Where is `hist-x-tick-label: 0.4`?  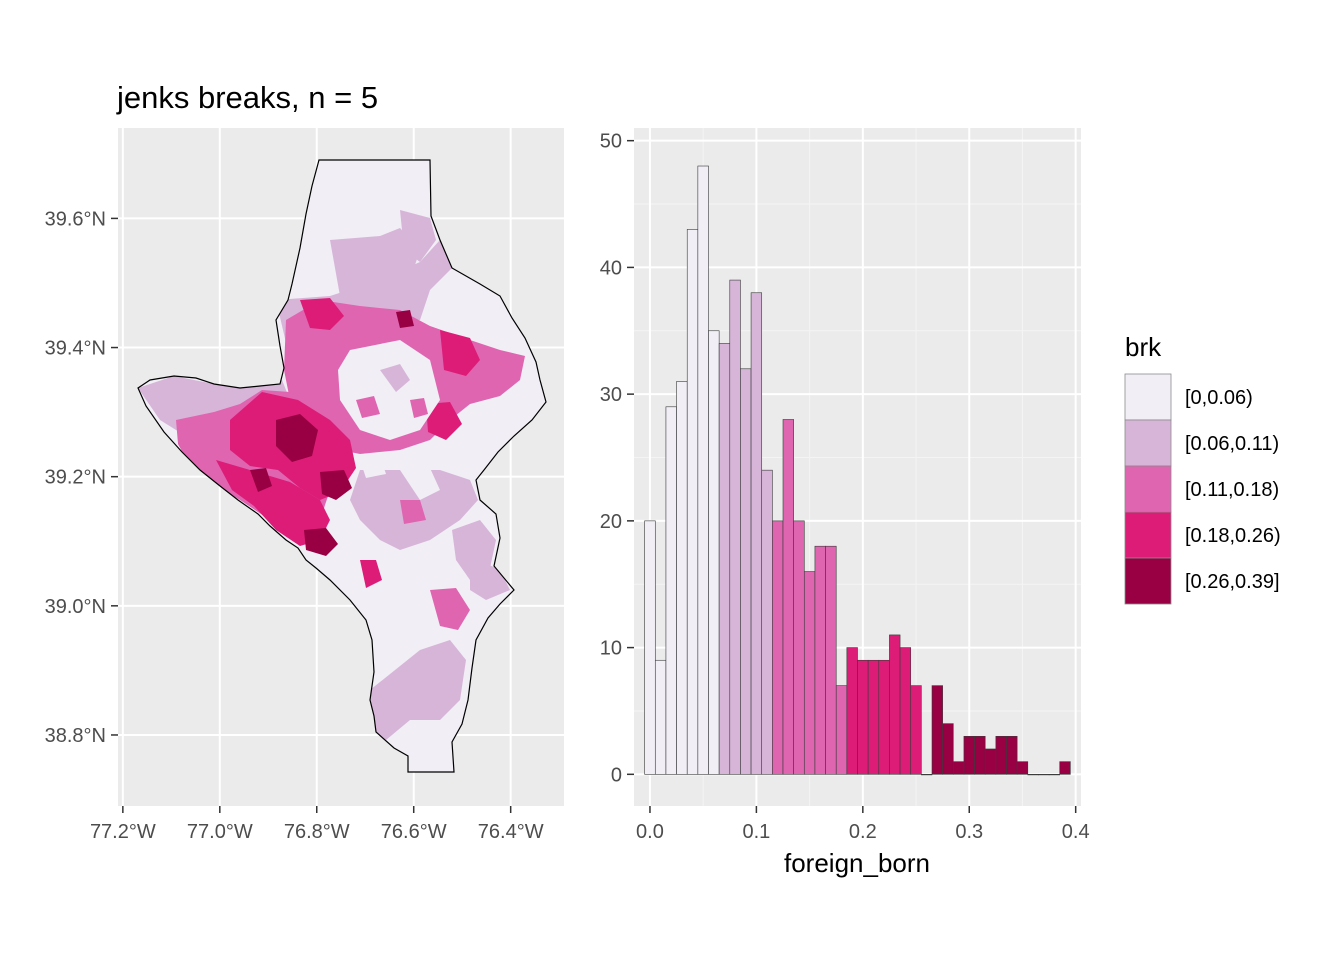
hist-x-tick-label: 0.4 is located at coordinates (1076, 832).